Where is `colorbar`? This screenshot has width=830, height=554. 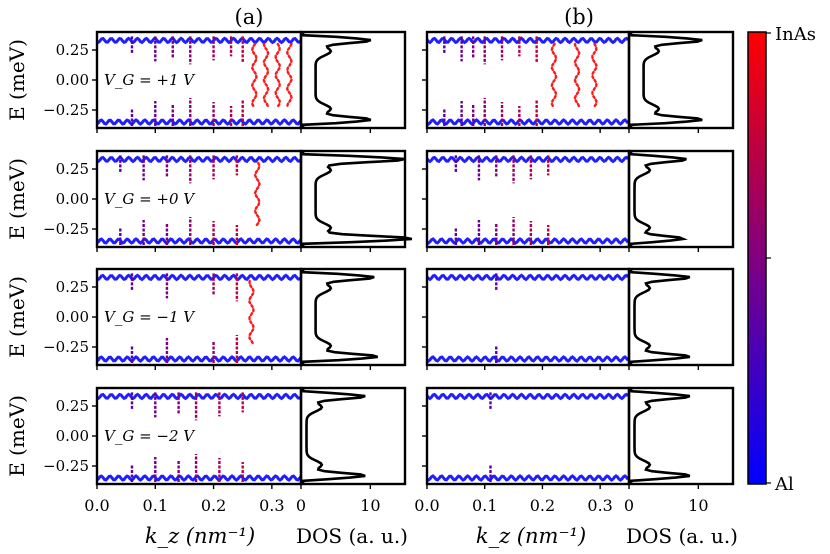
colorbar is located at coordinates (757, 258).